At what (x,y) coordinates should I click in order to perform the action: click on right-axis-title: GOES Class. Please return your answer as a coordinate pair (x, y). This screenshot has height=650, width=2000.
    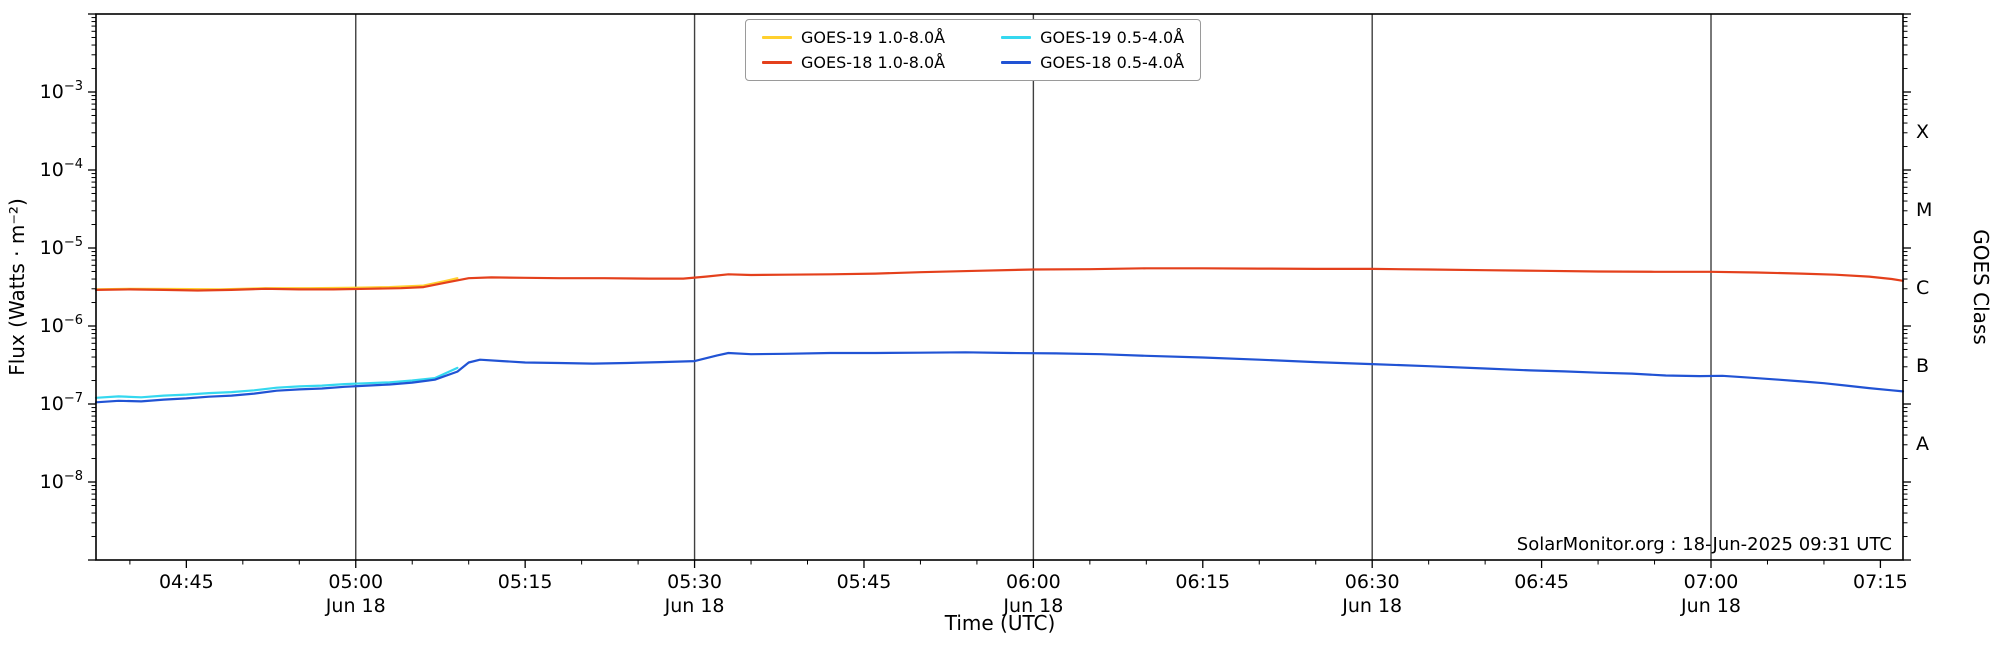
    Looking at the image, I should click on (1981, 287).